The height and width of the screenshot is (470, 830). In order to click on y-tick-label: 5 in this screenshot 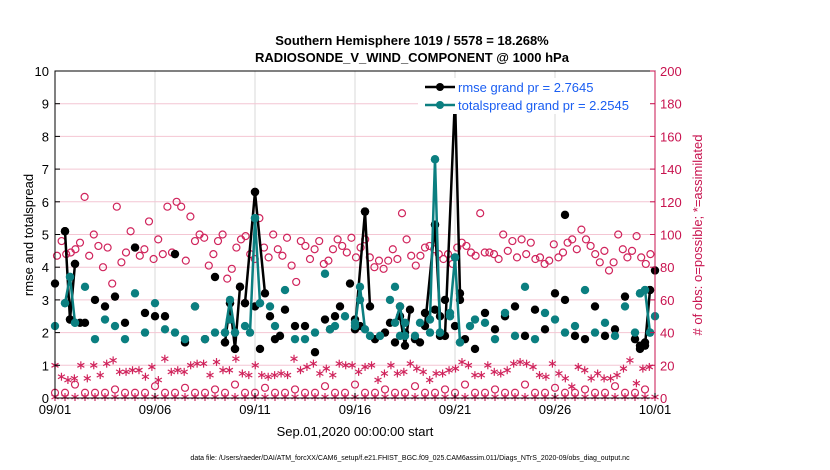, I will do `click(45, 235)`.